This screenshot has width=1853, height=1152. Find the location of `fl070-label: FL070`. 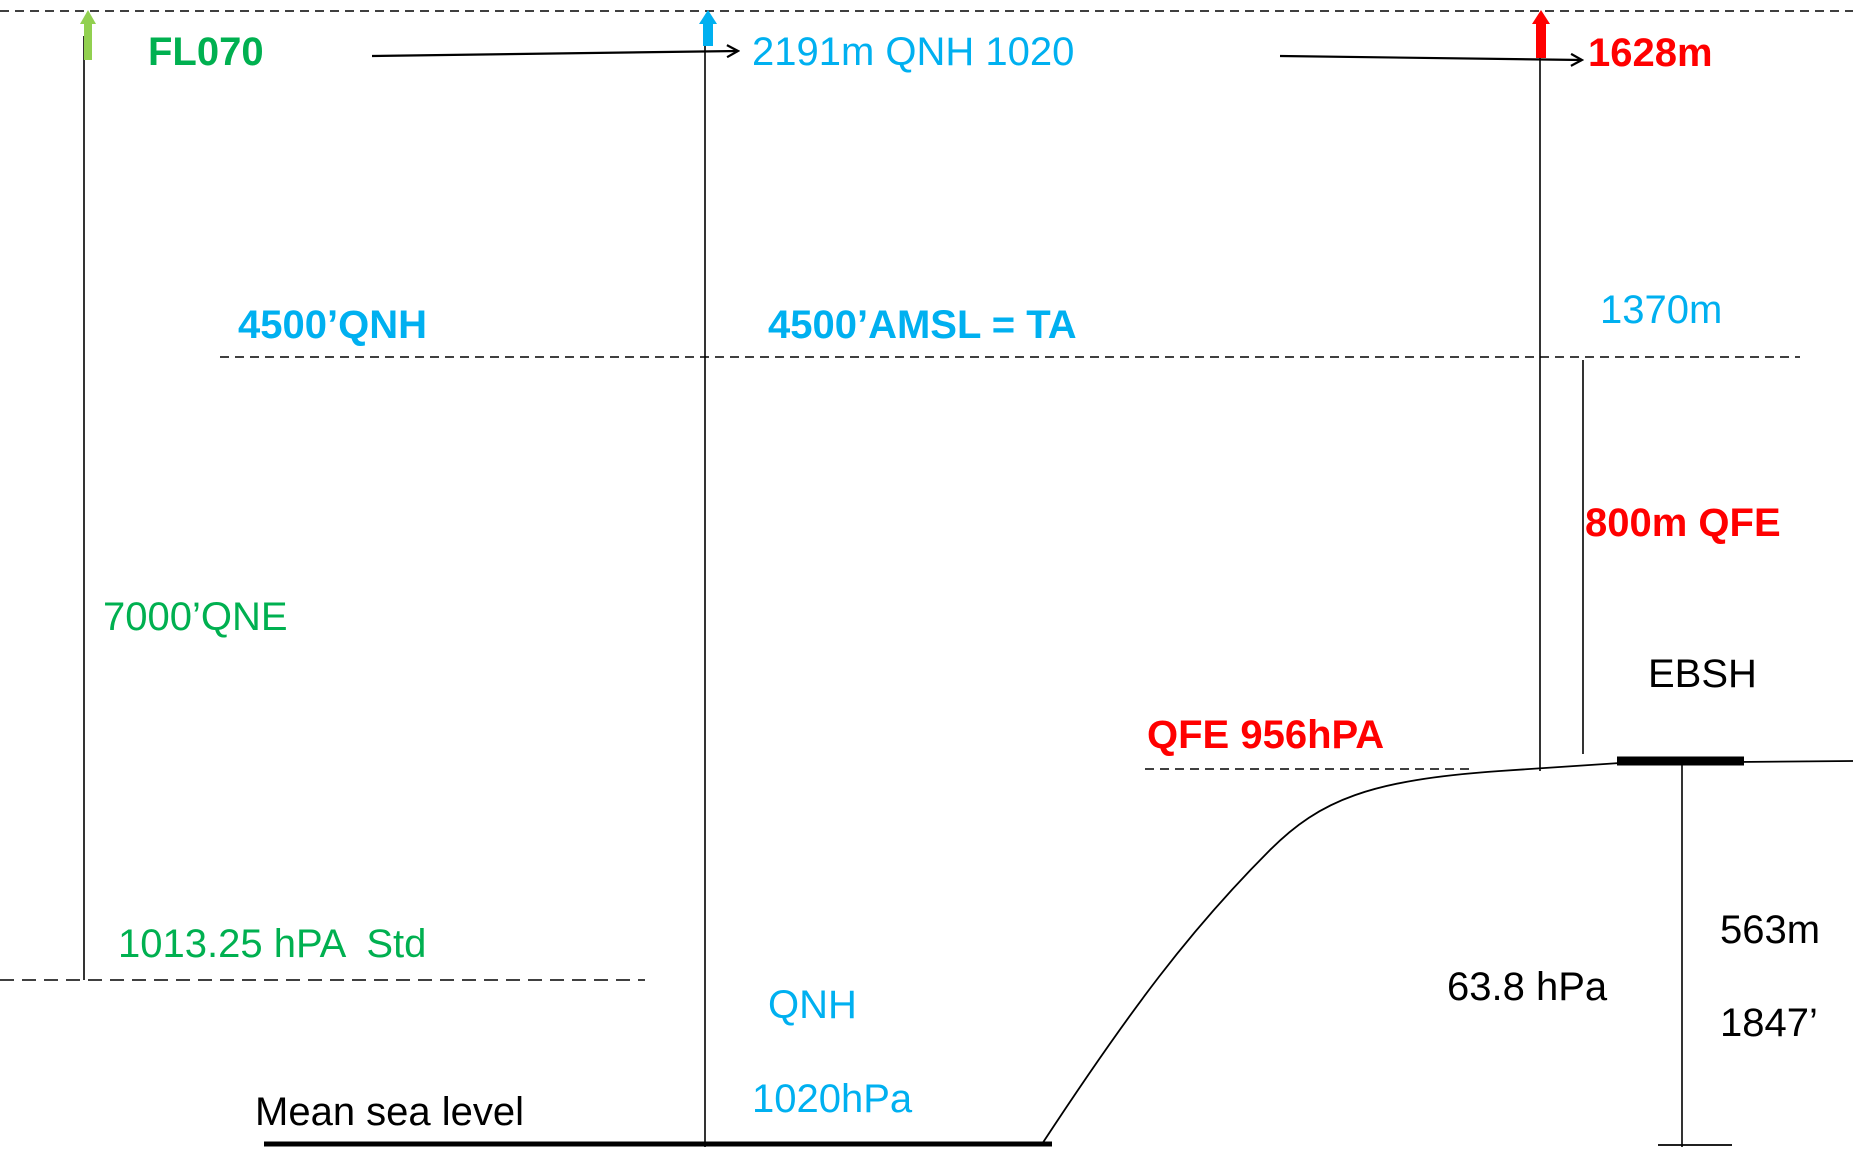

fl070-label: FL070 is located at coordinates (206, 52).